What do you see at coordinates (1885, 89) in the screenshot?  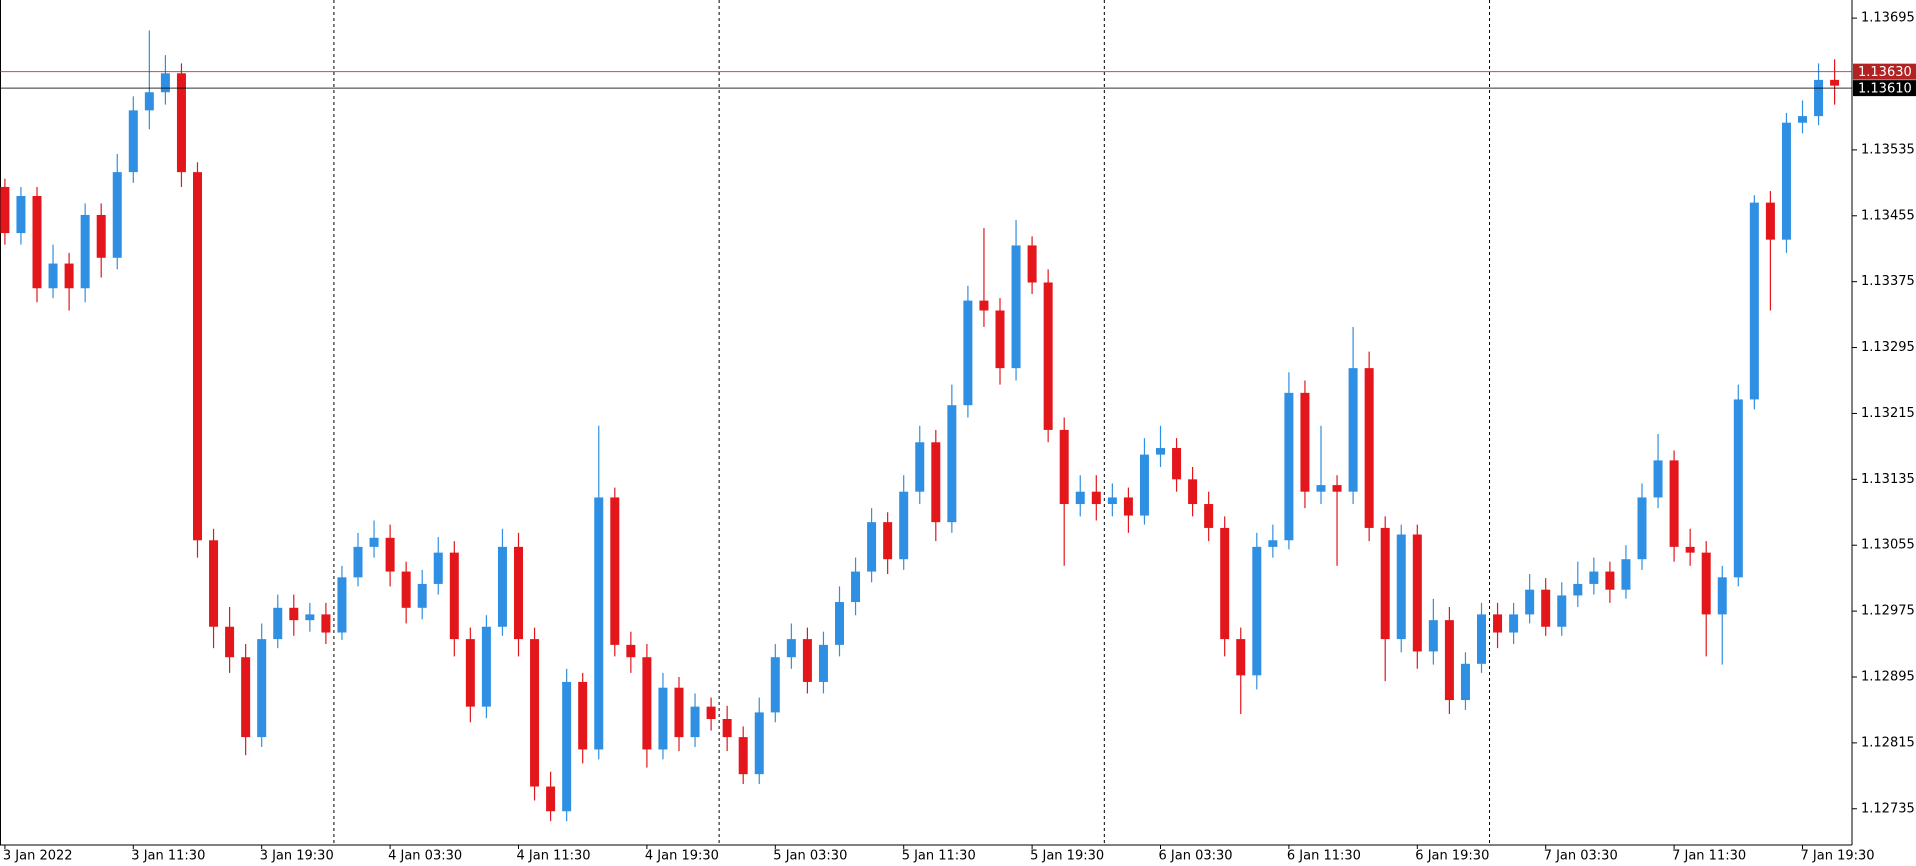 I see `price-label: 1.13610` at bounding box center [1885, 89].